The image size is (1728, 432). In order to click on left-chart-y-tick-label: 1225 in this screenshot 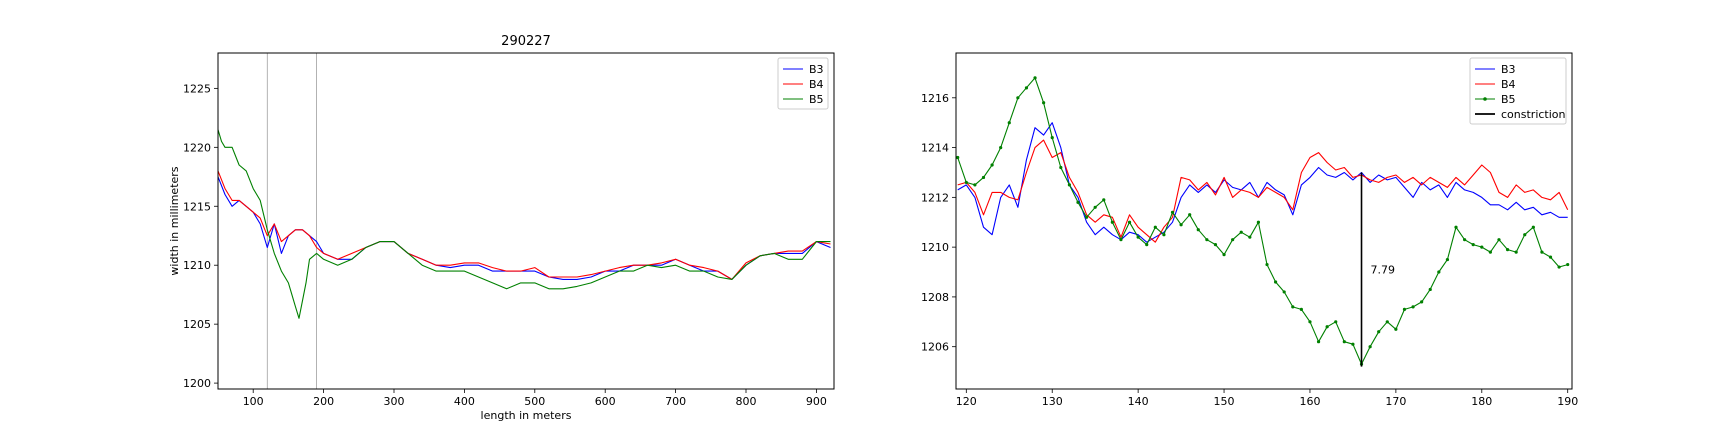, I will do `click(197, 88)`.